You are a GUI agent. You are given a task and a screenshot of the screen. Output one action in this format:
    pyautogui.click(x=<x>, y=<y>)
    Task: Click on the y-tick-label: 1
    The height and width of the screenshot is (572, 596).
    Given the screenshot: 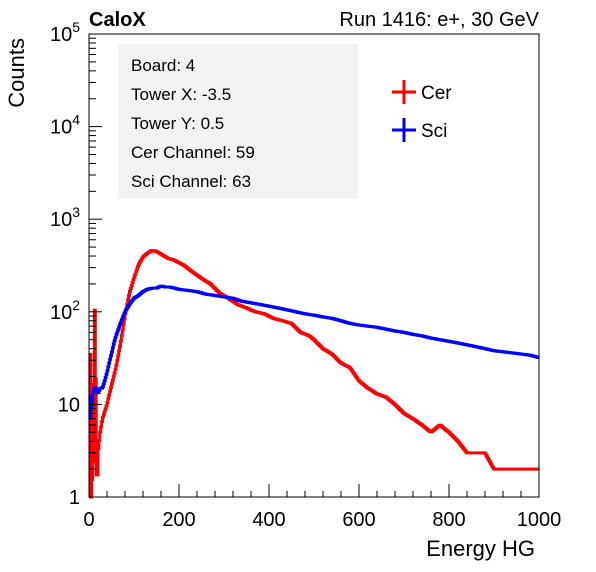 What is the action you would take?
    pyautogui.click(x=74, y=498)
    